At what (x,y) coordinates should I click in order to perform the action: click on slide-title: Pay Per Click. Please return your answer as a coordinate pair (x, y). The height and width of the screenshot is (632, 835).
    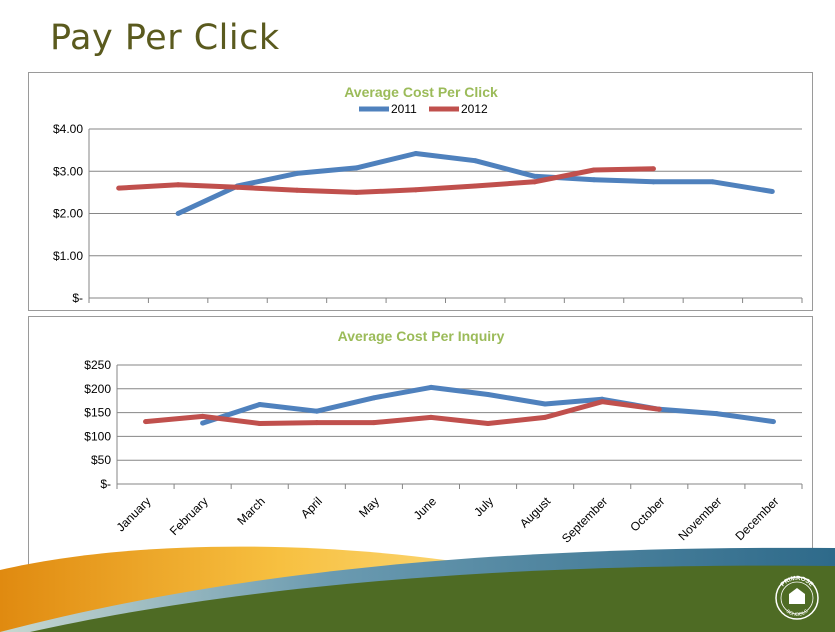
    Looking at the image, I should click on (165, 38).